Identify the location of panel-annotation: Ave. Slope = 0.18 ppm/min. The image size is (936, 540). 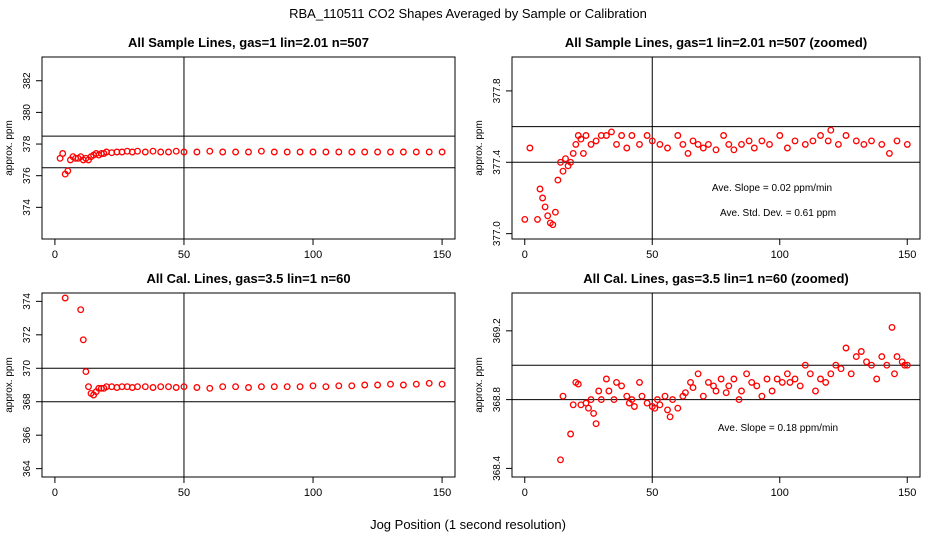
(778, 428).